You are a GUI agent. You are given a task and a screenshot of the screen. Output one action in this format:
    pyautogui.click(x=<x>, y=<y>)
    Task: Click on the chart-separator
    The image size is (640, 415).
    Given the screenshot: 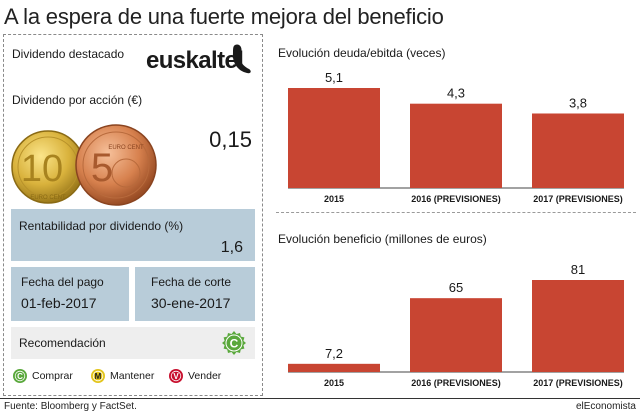 What is the action you would take?
    pyautogui.click(x=456, y=212)
    